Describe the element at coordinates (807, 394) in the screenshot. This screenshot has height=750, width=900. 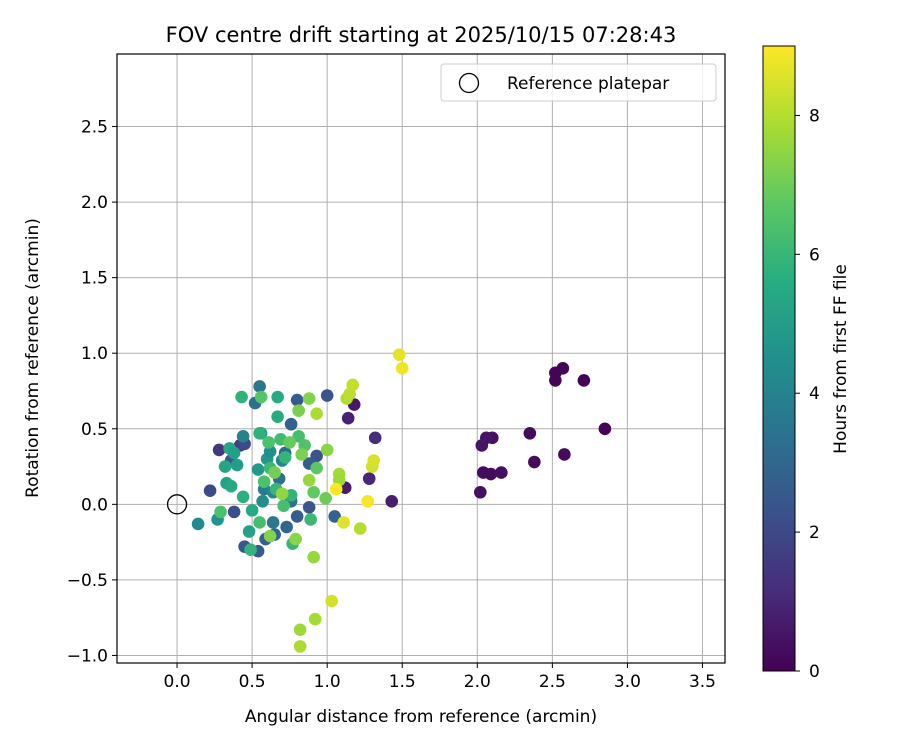
I see `colorbar-ticks: 0 2 4 6 8` at that location.